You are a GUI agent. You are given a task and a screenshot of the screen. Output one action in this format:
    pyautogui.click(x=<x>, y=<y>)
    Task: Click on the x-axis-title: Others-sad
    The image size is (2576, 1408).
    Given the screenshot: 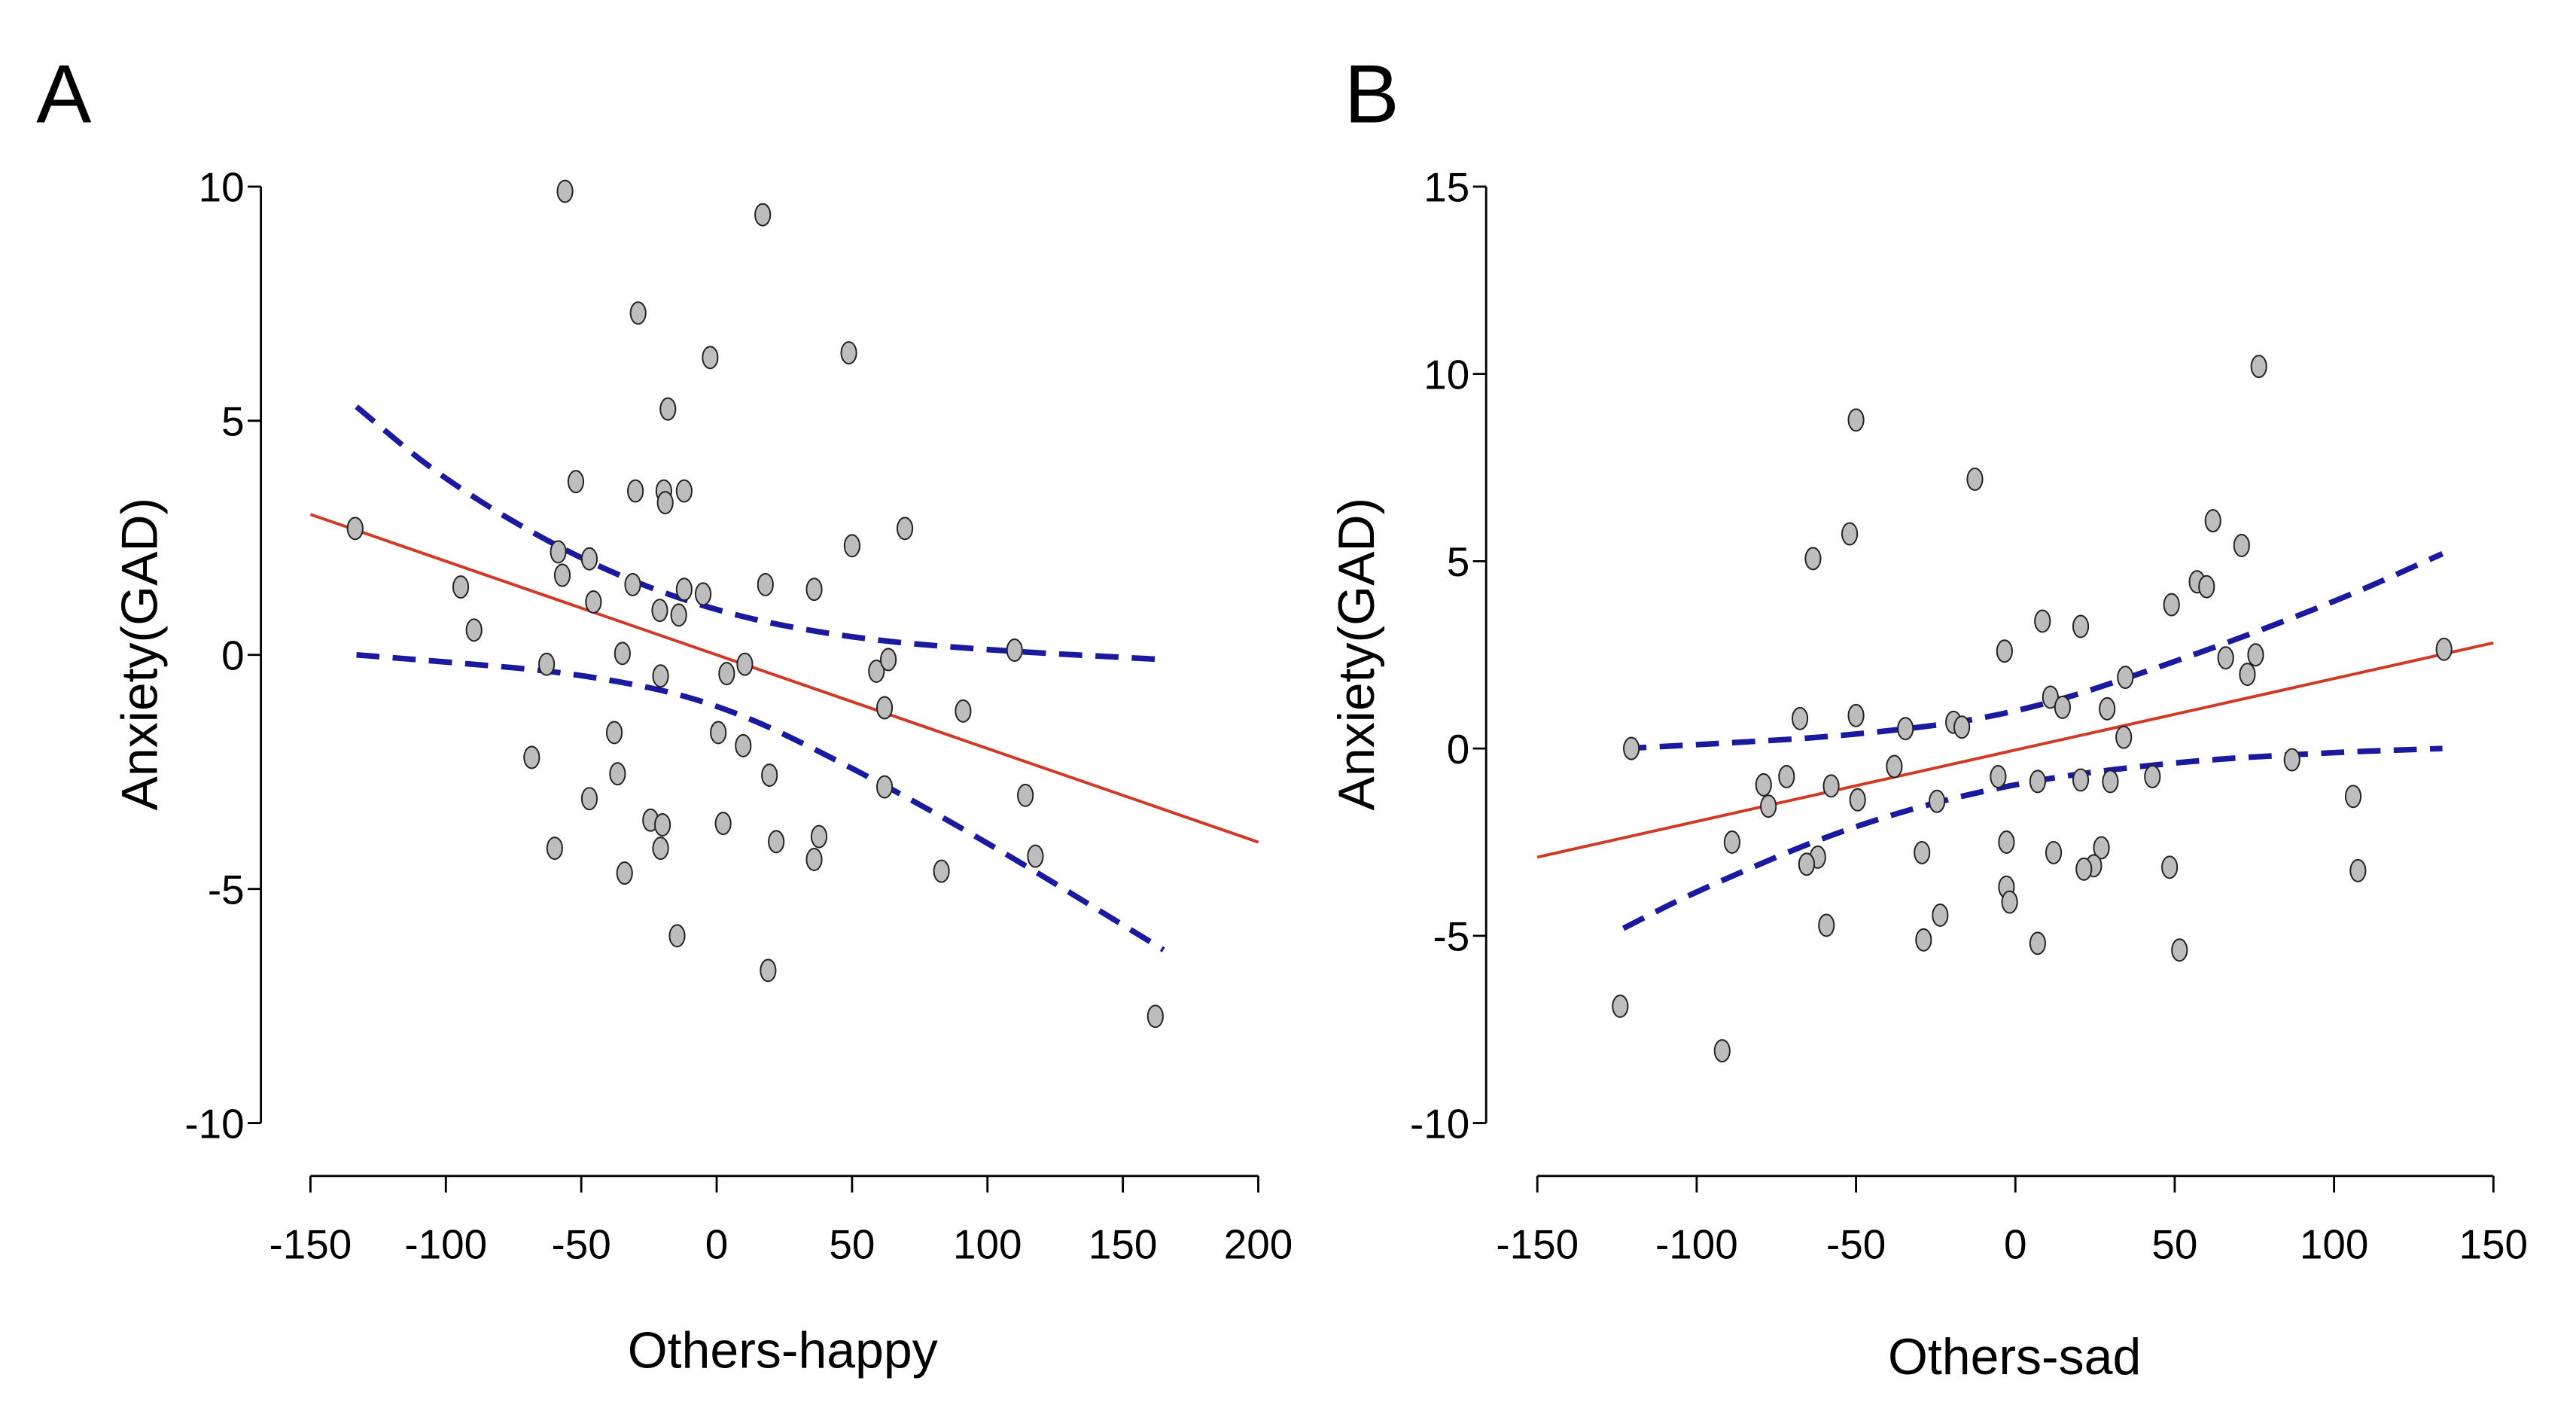 What is the action you would take?
    pyautogui.click(x=2014, y=1356)
    